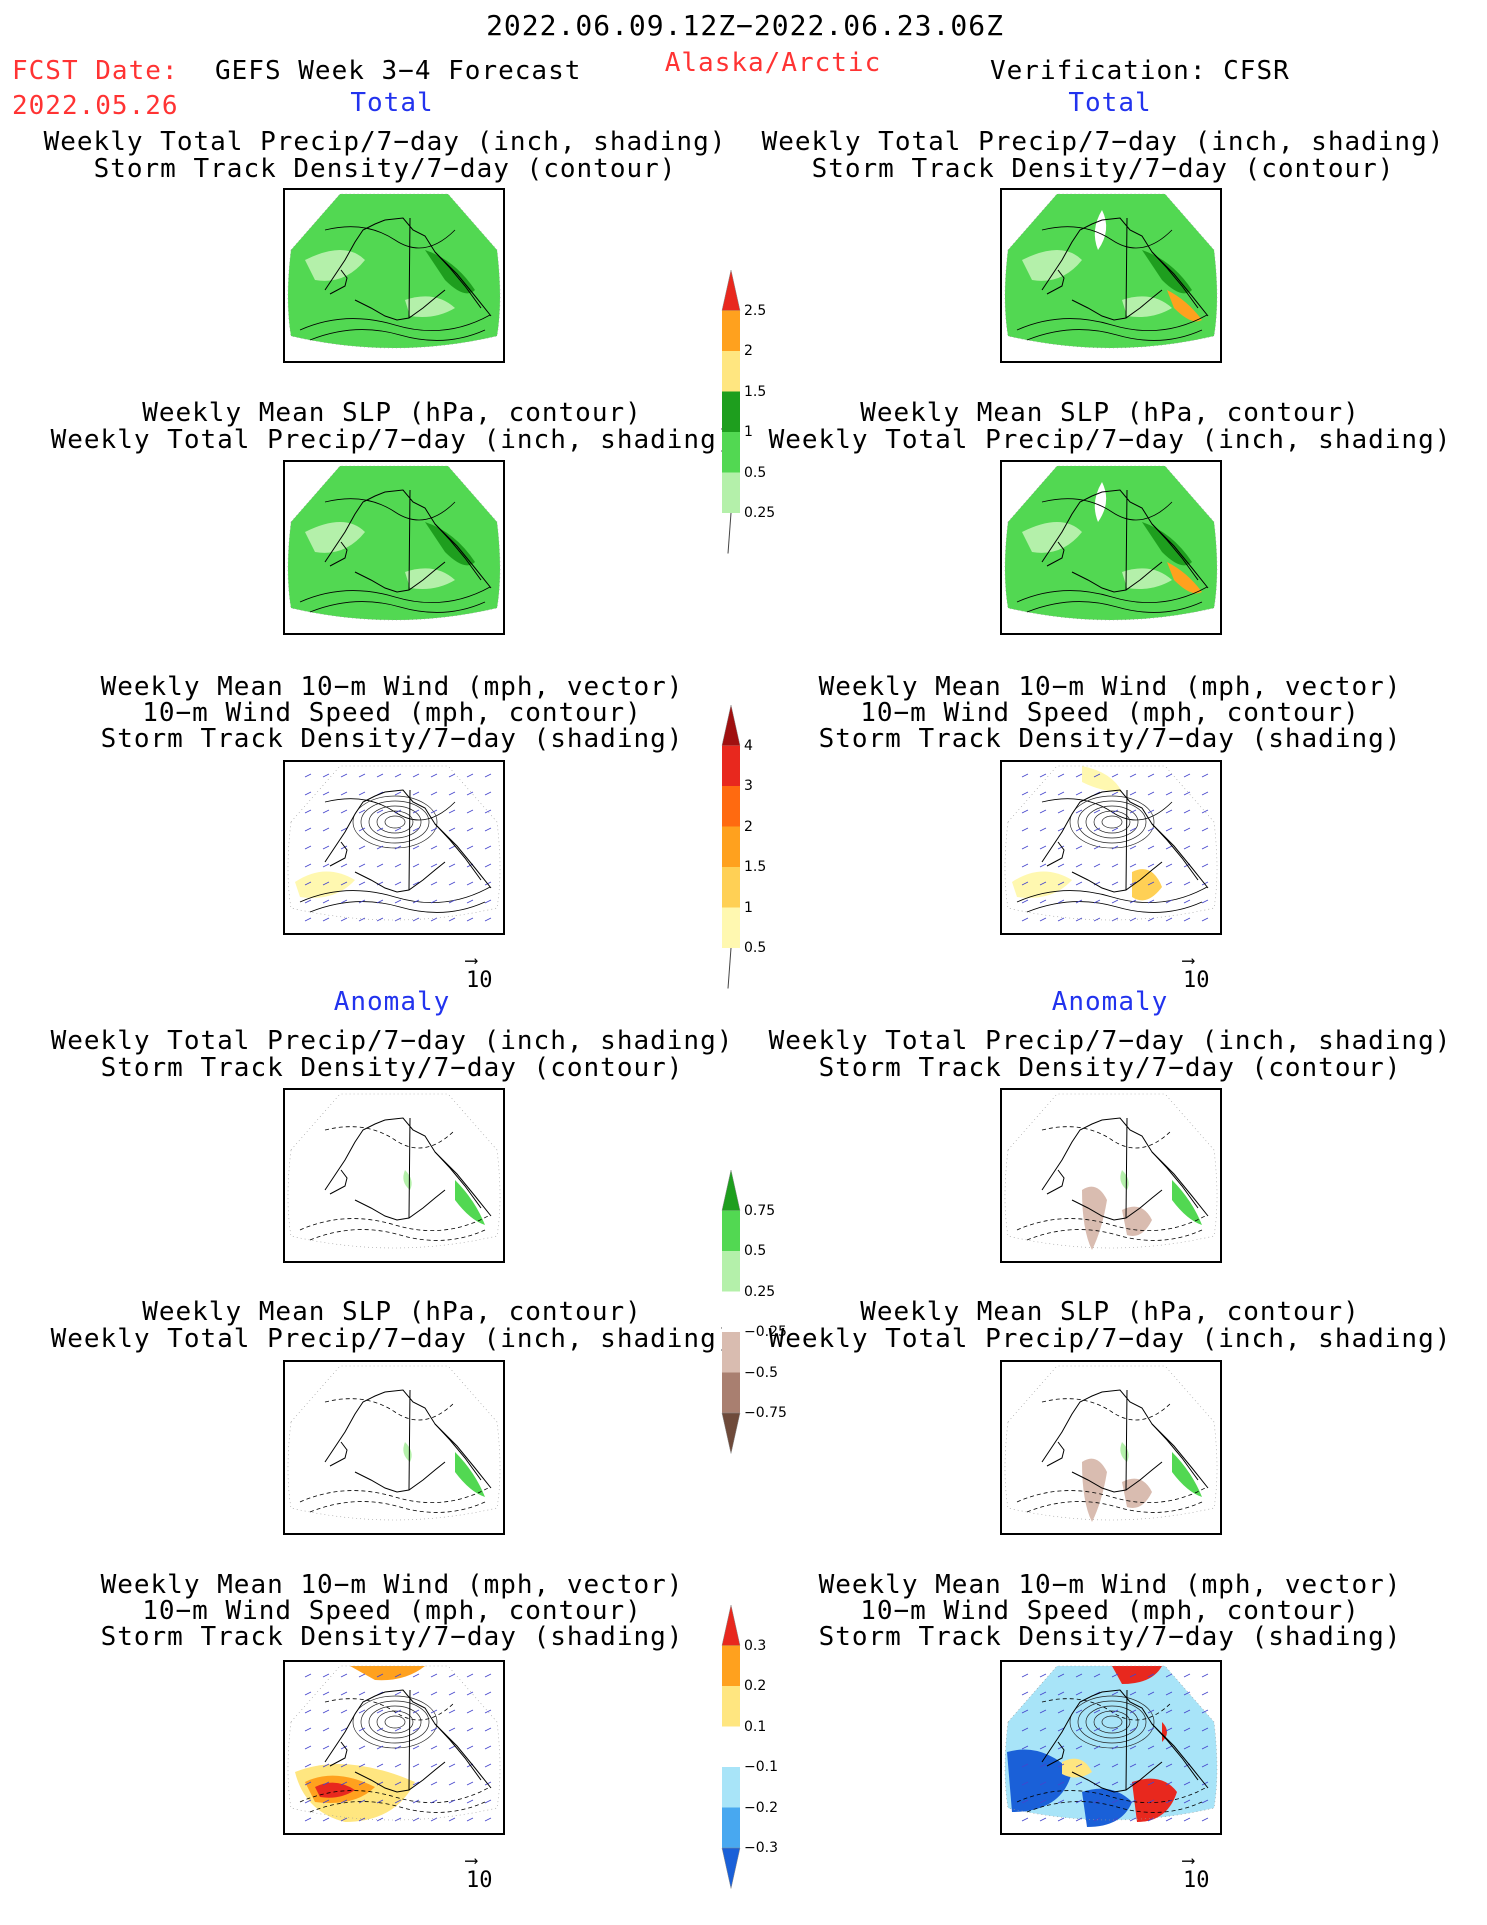  I want to click on forecast-period: 2022.06.09.12Z−2022.06.23.06Z, so click(745, 25).